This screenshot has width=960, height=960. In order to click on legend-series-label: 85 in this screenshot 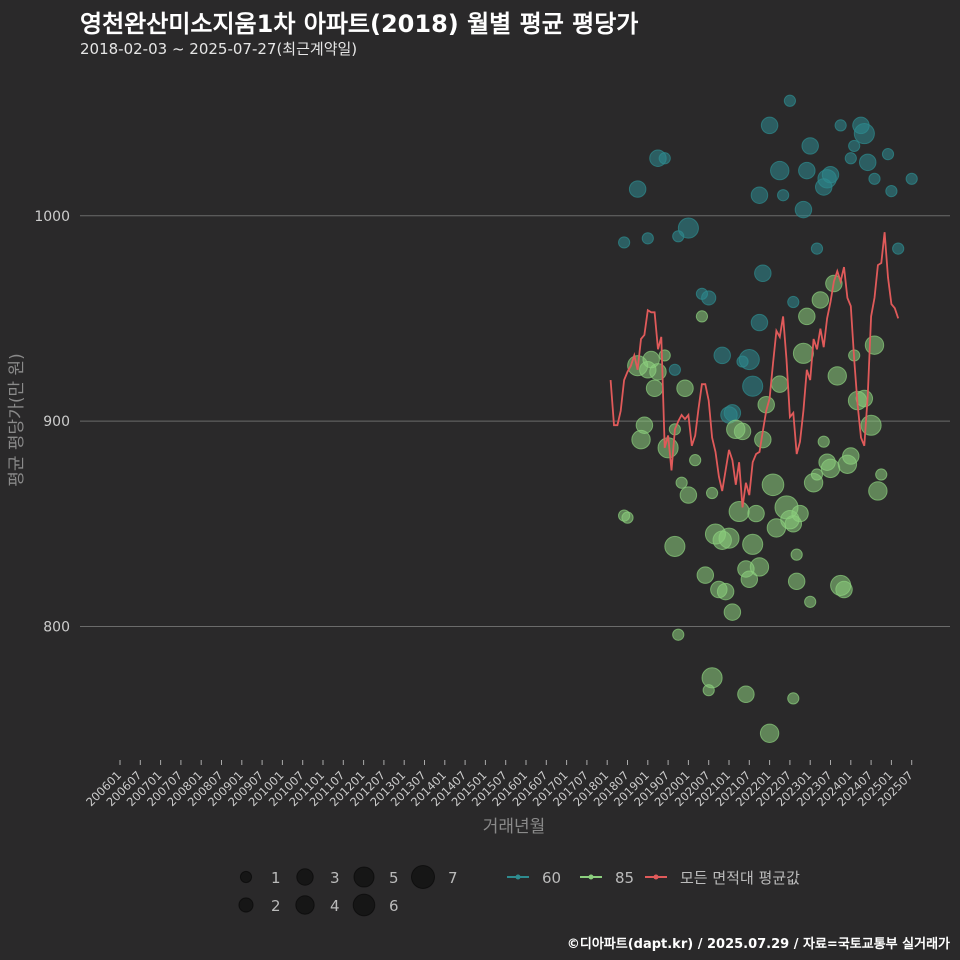, I will do `click(624, 878)`.